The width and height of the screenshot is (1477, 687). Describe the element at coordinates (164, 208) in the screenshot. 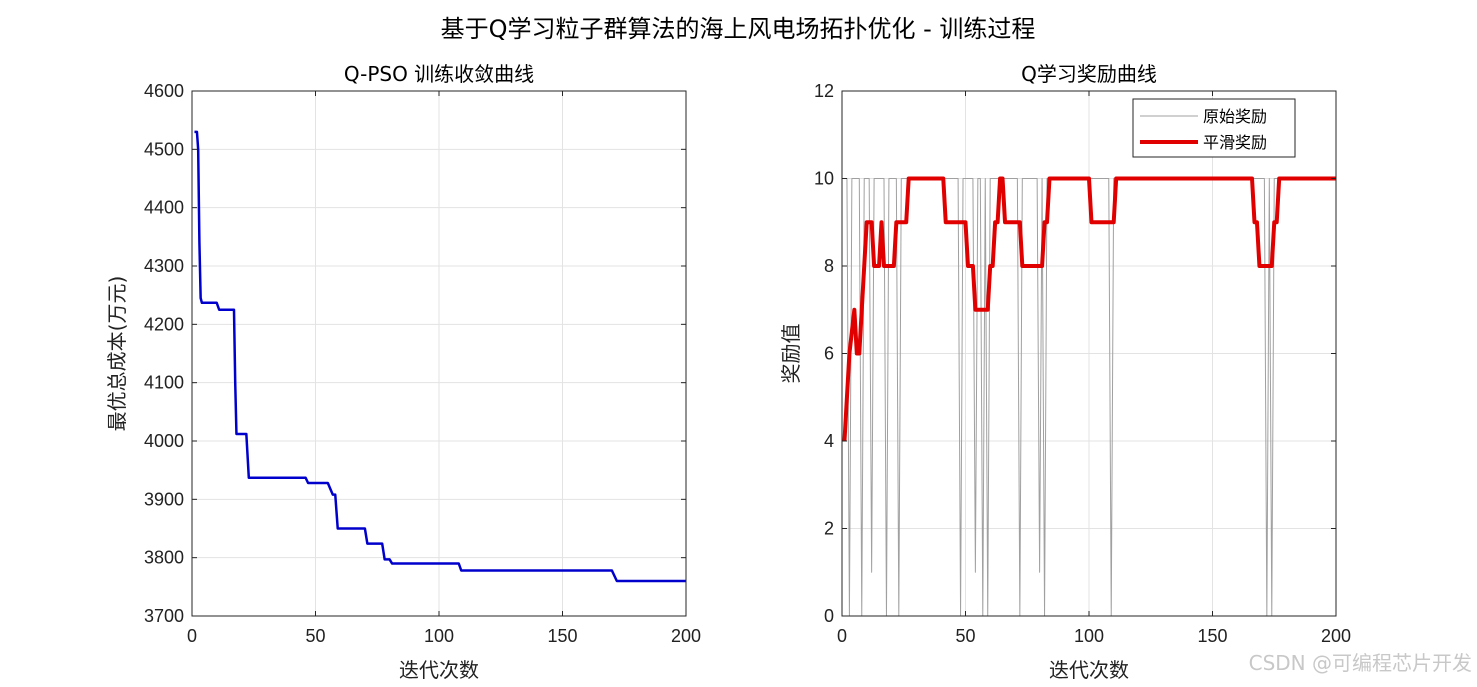

I see `y-tick-label: 4400` at that location.